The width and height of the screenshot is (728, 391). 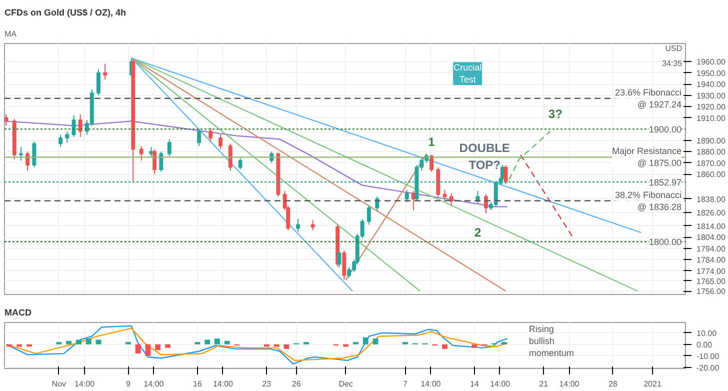 What do you see at coordinates (711, 249) in the screenshot?
I see `y-tick-label: 1794.00` at bounding box center [711, 249].